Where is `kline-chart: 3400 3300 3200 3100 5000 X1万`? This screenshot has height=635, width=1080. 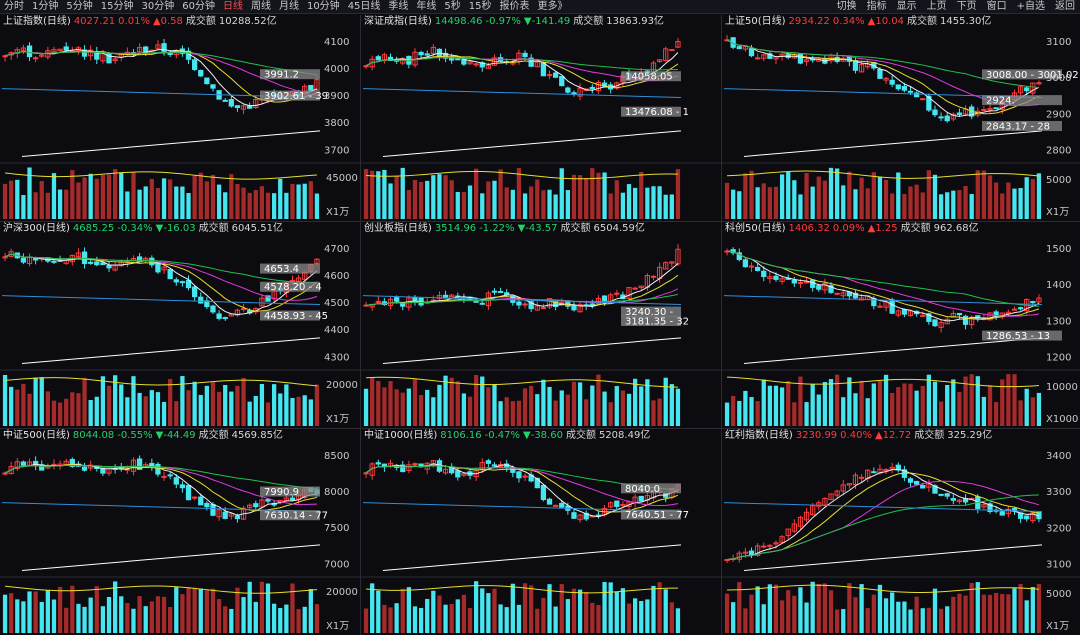
kline-chart: 3400 3300 3200 3100 5000 X1万 is located at coordinates (901, 532).